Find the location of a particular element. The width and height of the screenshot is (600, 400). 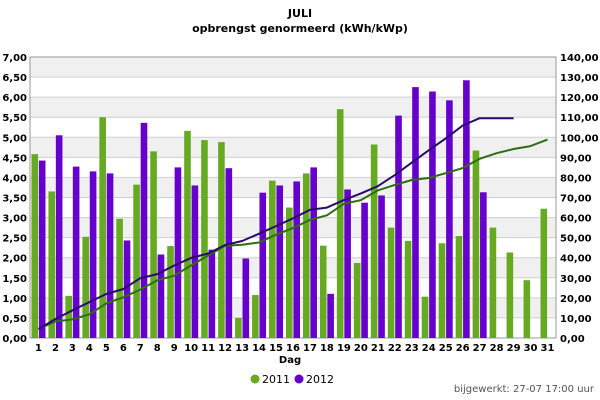

x-tick-label: 15 is located at coordinates (276, 348).